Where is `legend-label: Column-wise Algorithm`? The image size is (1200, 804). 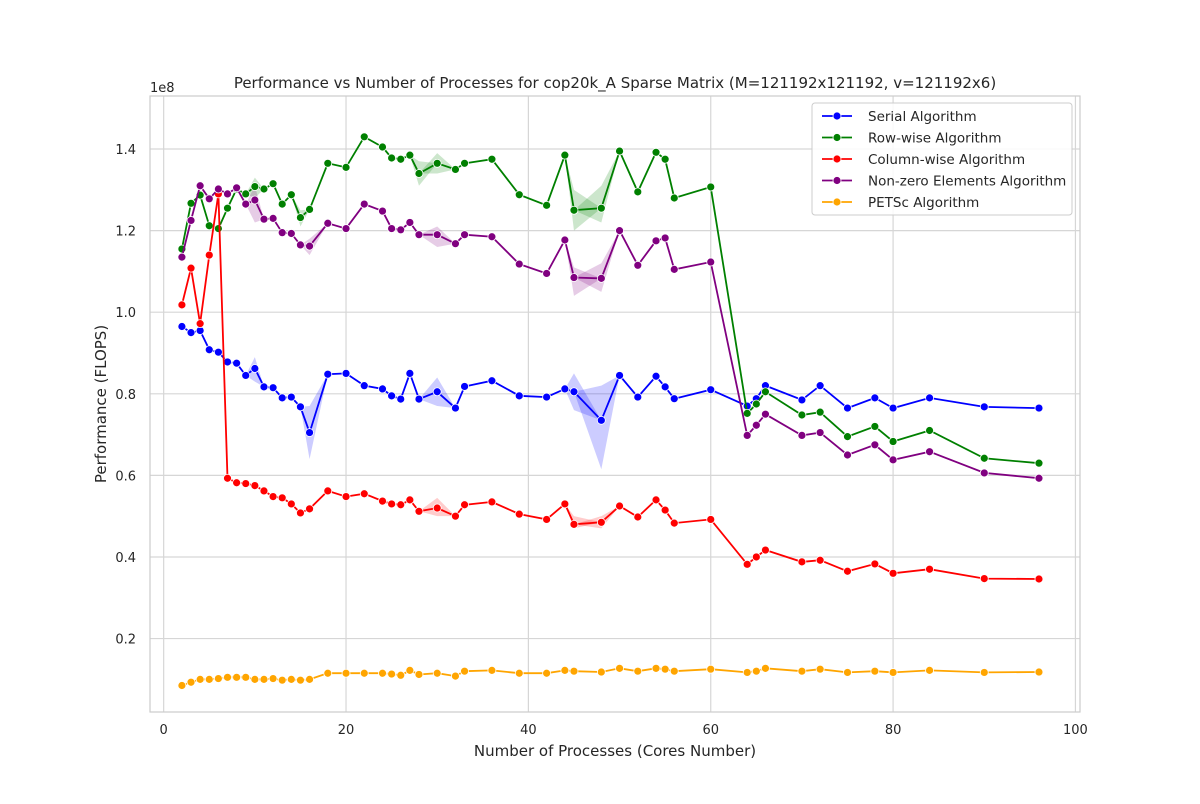
legend-label: Column-wise Algorithm is located at coordinates (946, 160).